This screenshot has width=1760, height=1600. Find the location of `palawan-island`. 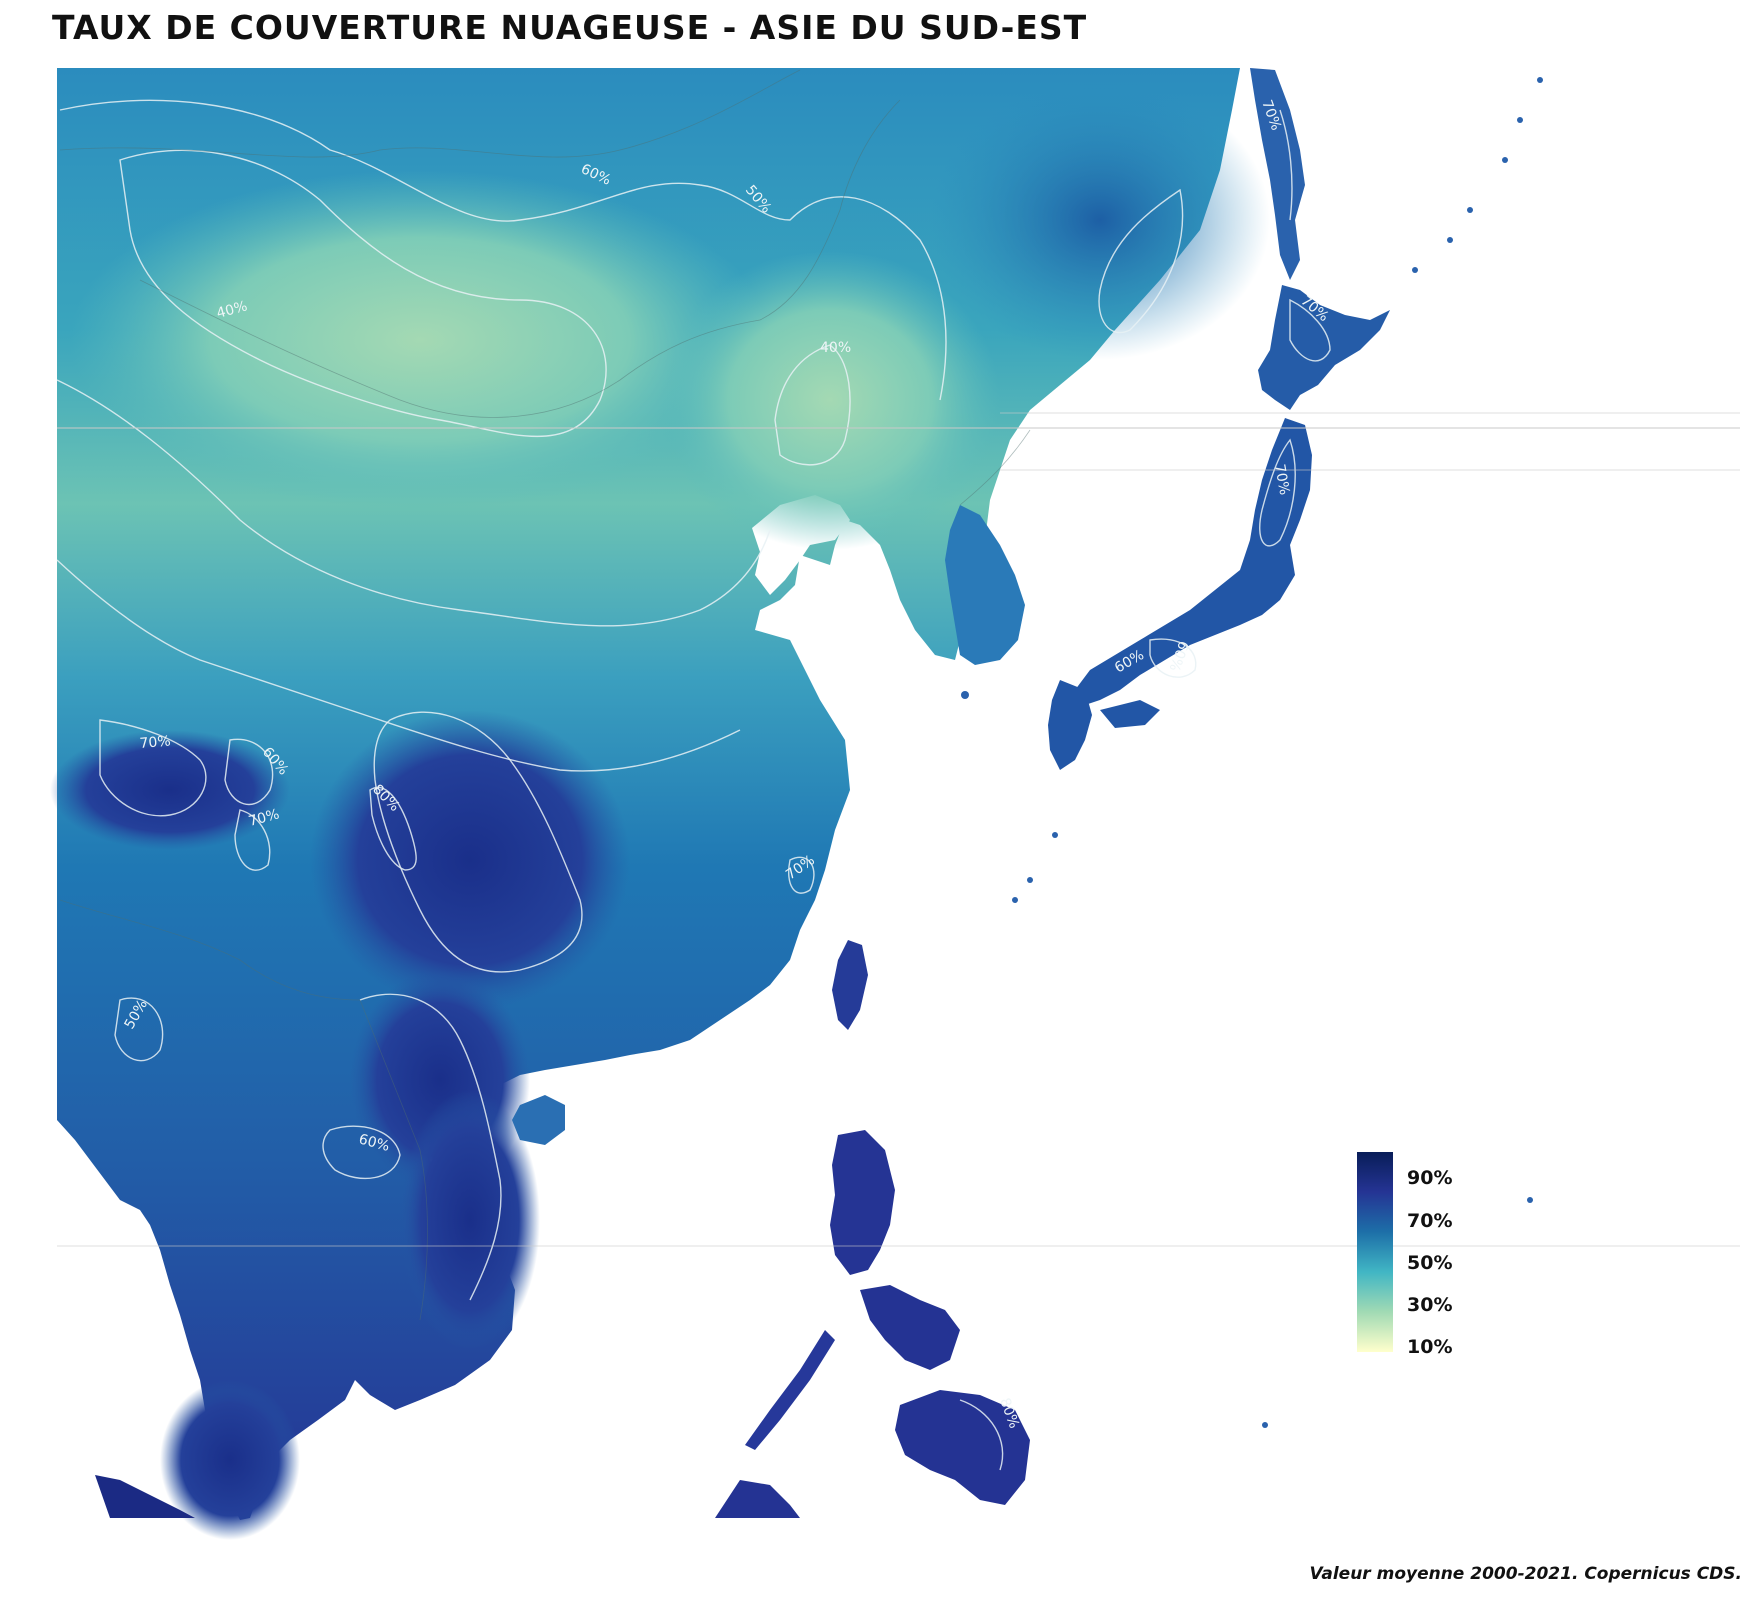

palawan-island is located at coordinates (790, 1390).